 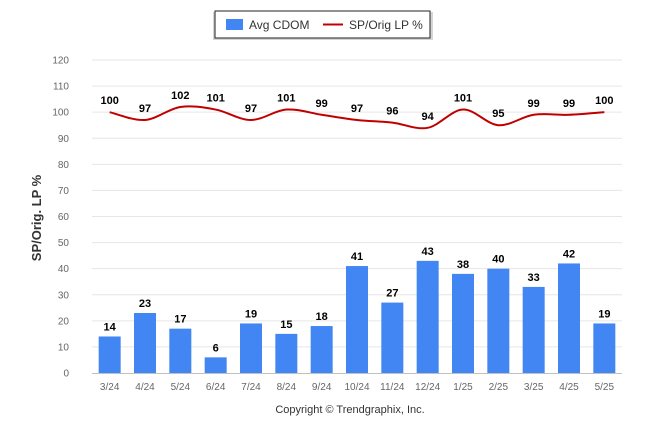 I want to click on y-tick-label: 100, so click(x=60, y=113).